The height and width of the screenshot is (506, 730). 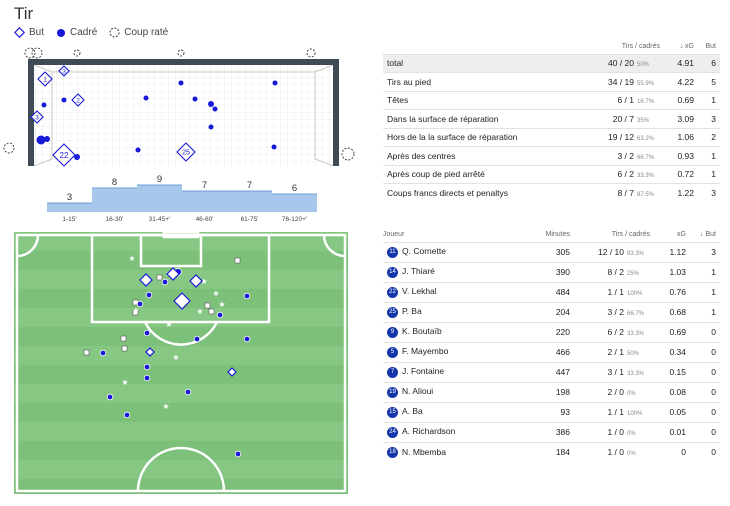 What do you see at coordinates (418, 391) in the screenshot?
I see `player-name: N. Alioui` at bounding box center [418, 391].